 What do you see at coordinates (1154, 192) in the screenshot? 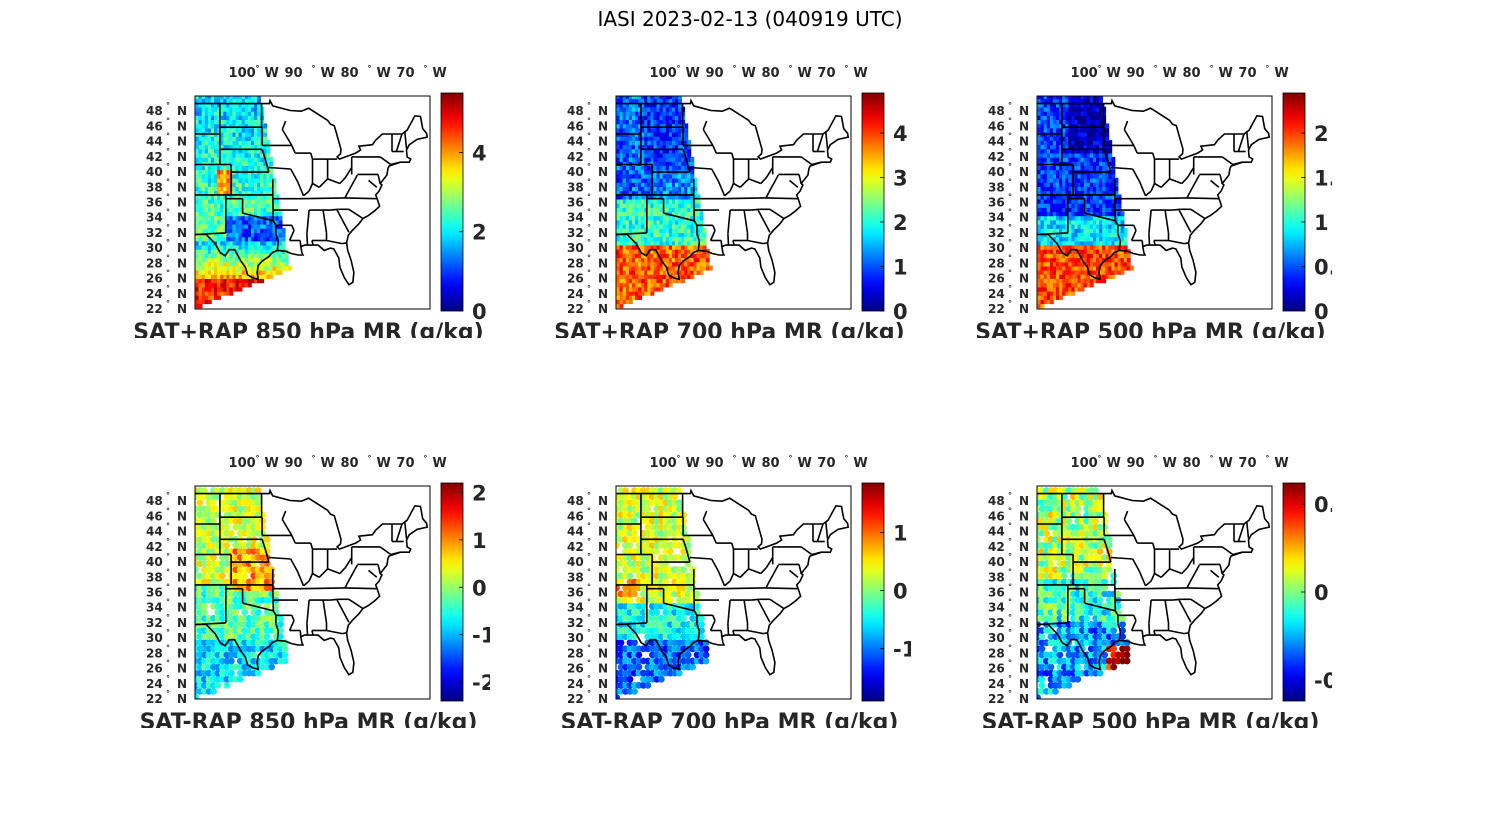
I see `coastline` at bounding box center [1154, 192].